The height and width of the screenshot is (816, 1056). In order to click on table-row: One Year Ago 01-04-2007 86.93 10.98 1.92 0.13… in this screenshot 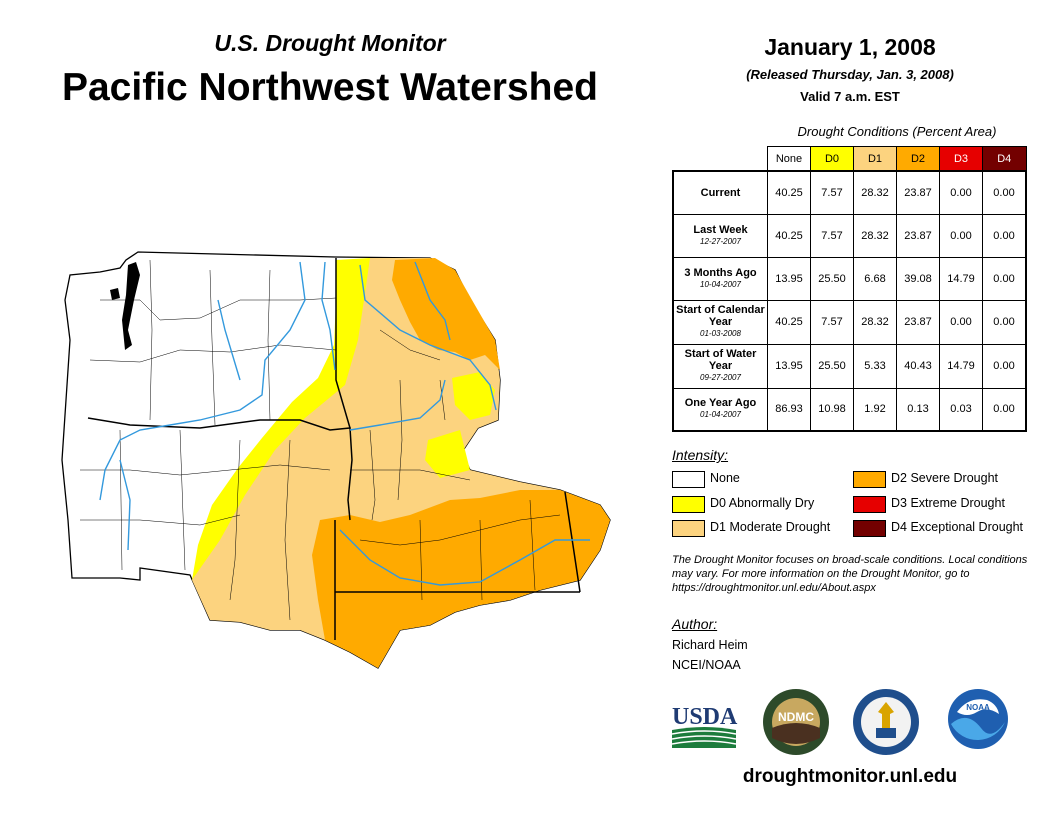, I will do `click(849, 409)`.